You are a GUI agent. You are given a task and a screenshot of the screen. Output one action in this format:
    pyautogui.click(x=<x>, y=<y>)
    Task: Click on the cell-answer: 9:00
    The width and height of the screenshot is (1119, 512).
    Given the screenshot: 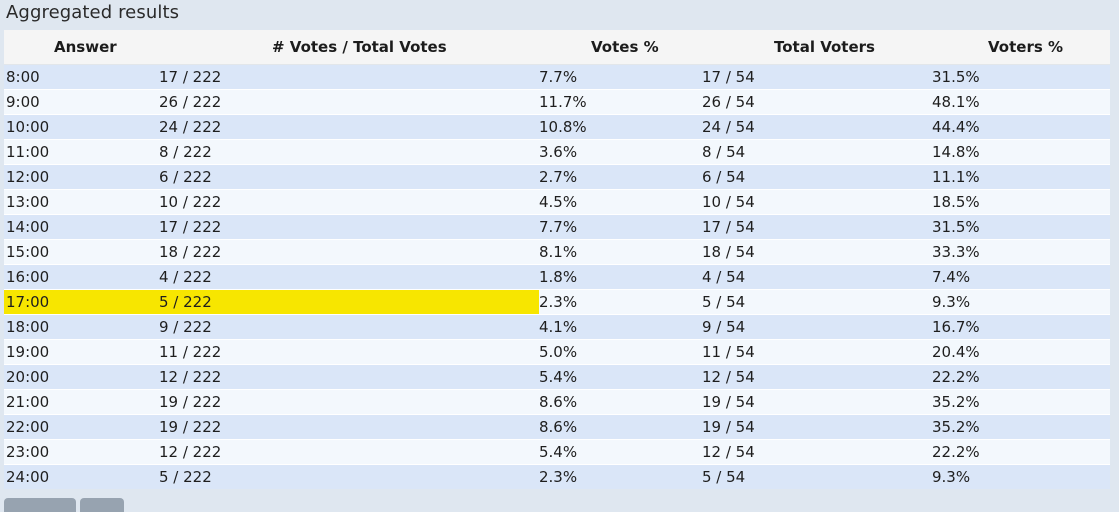 What is the action you would take?
    pyautogui.click(x=81, y=102)
    